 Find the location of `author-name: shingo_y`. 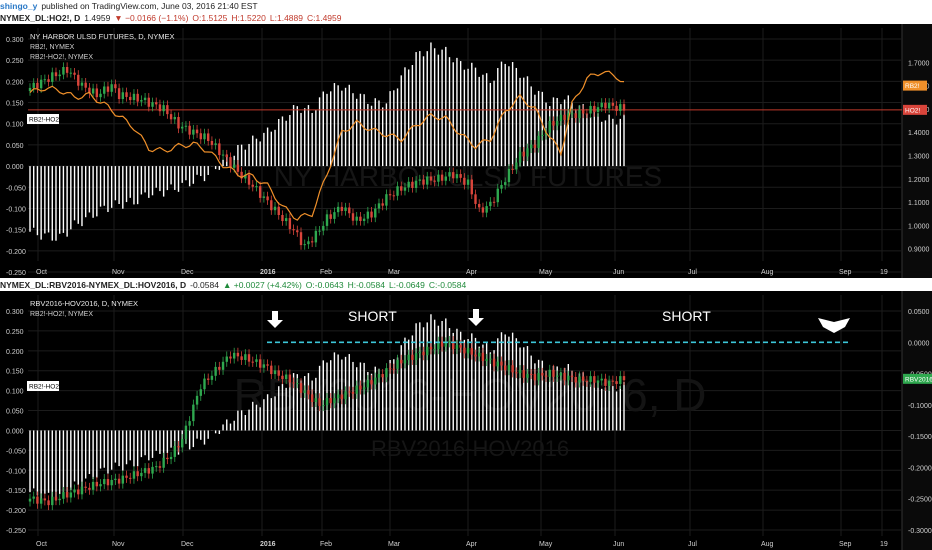

author-name: shingo_y is located at coordinates (19, 6).